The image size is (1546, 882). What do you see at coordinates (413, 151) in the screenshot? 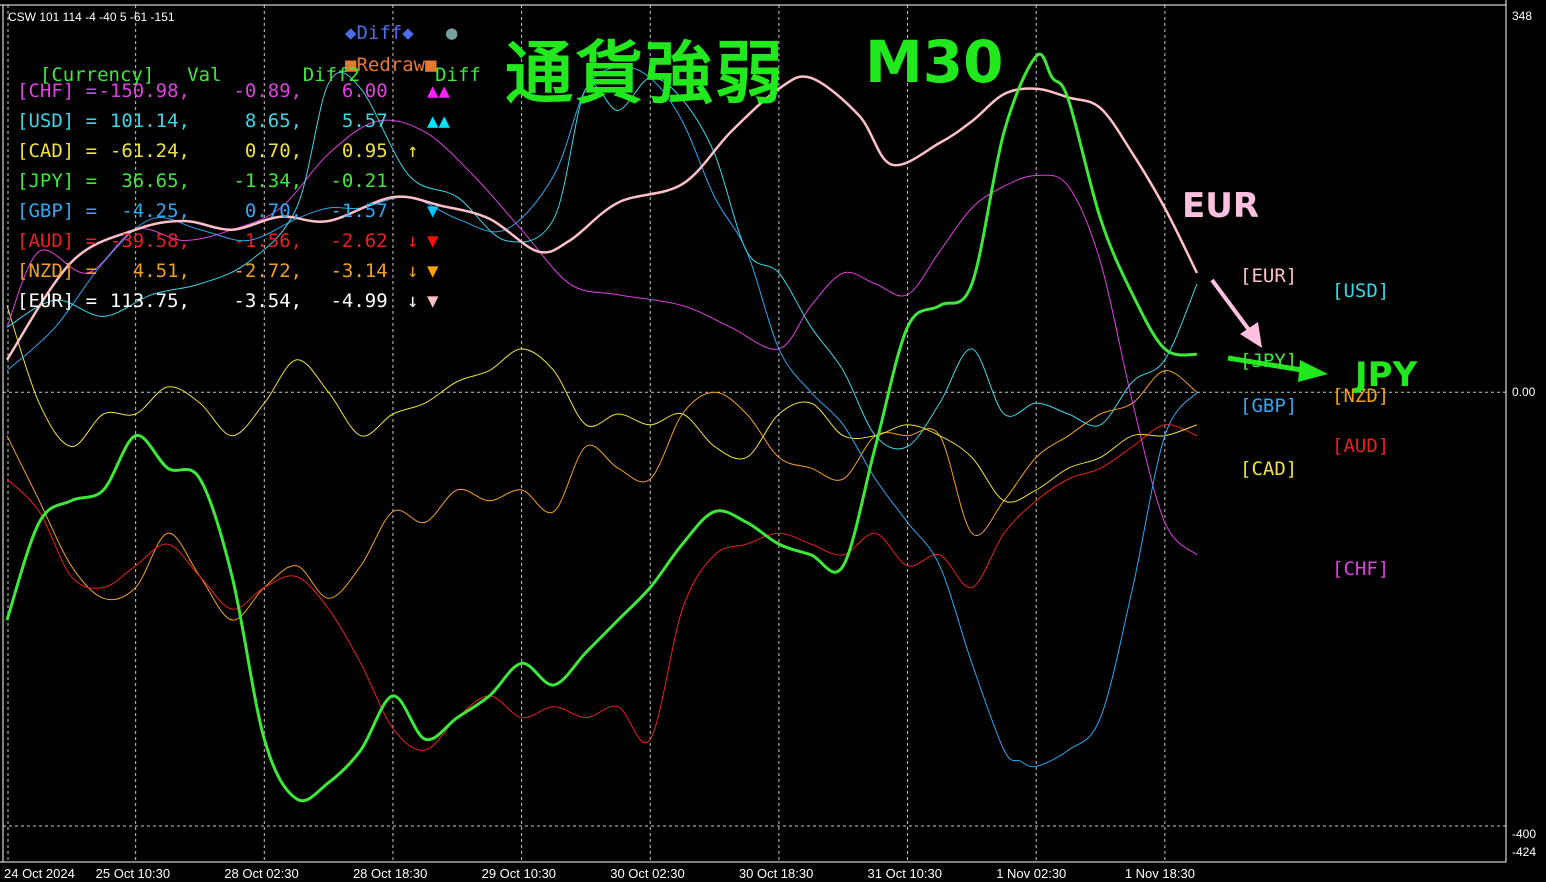
I see `row-arrow: ↑` at bounding box center [413, 151].